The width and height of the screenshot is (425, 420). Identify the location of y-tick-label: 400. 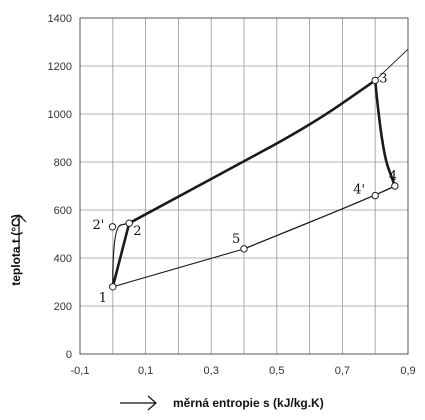
(63, 259).